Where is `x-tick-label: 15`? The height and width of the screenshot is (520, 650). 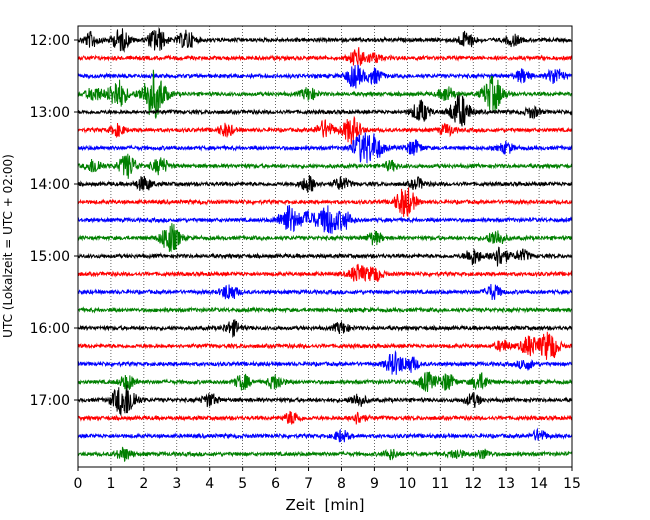 x-tick-label: 15 is located at coordinates (572, 484).